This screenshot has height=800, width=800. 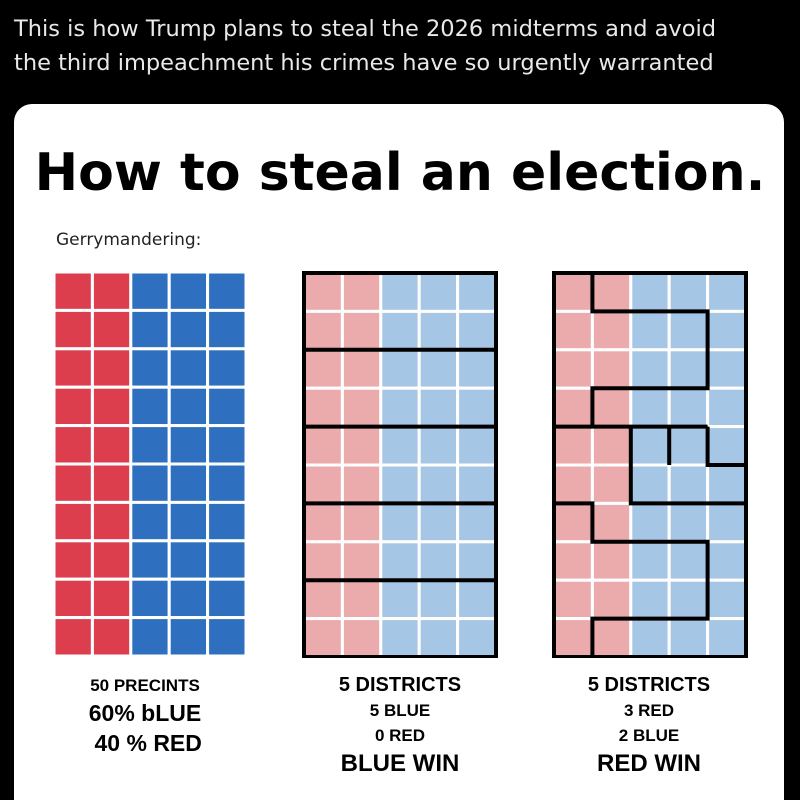 I want to click on caption-result: RED WIN, so click(x=649, y=763).